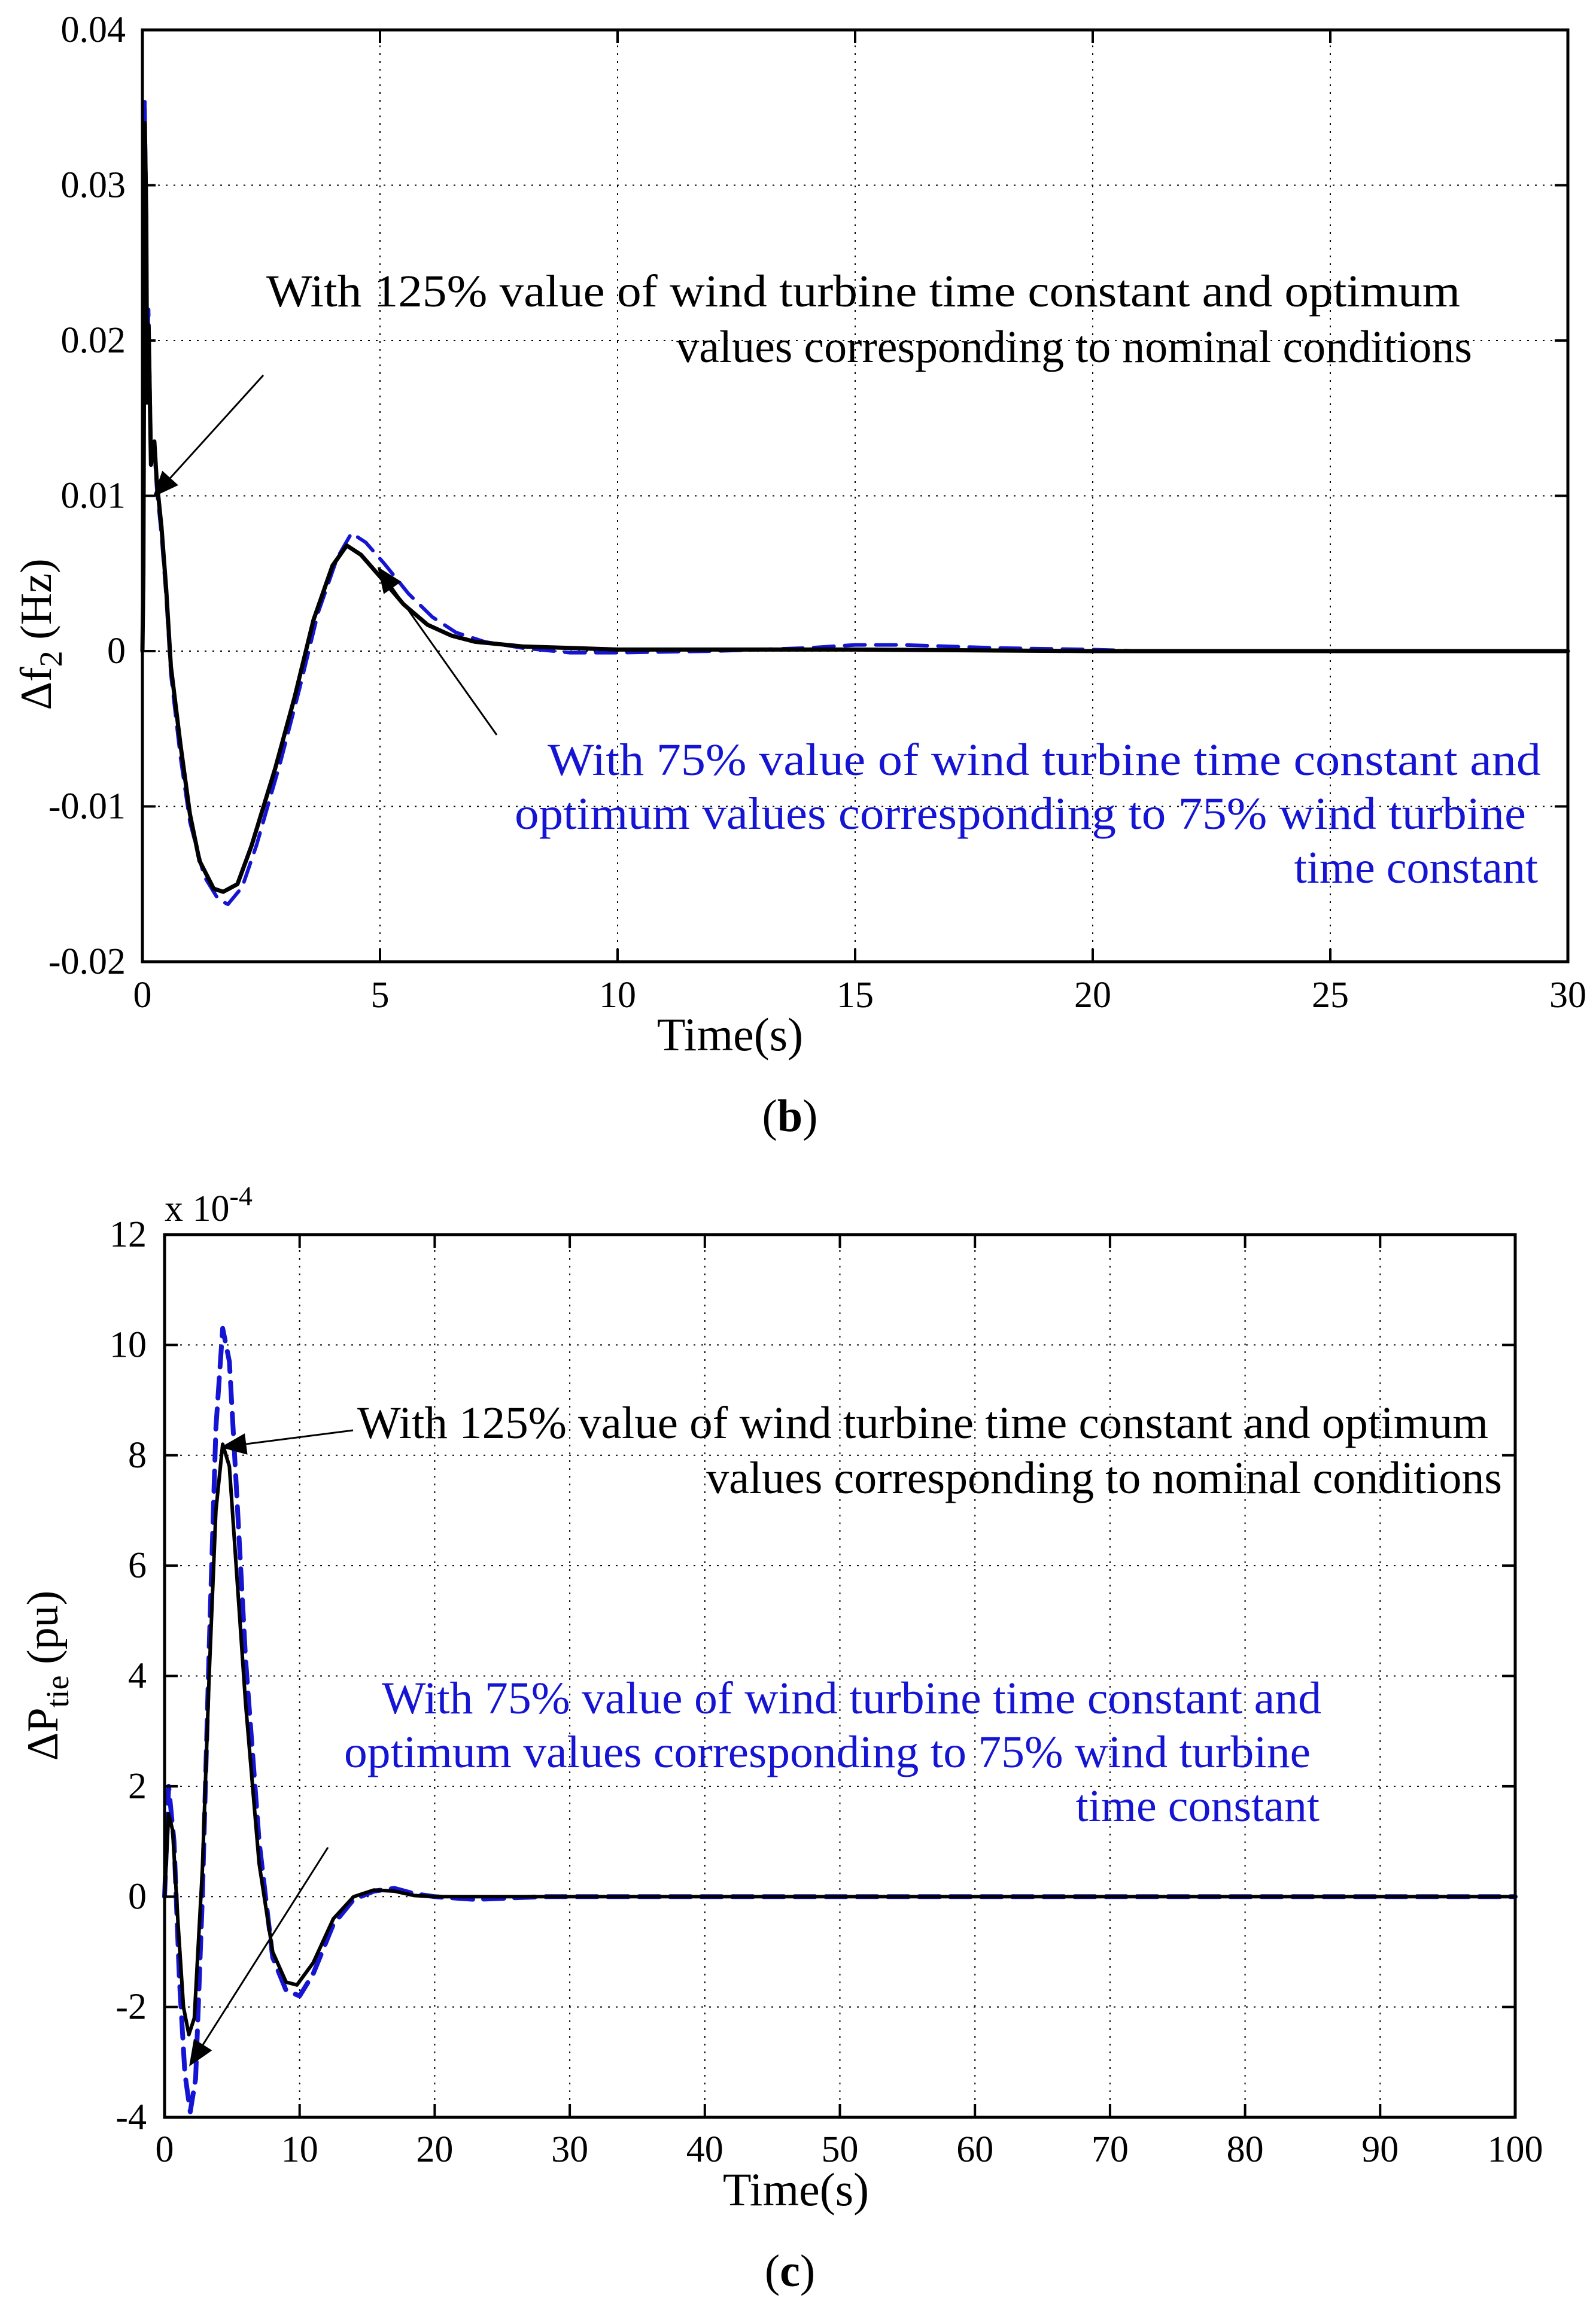  What do you see at coordinates (142, 995) in the screenshot?
I see `chart-b-xtick-label: 0` at bounding box center [142, 995].